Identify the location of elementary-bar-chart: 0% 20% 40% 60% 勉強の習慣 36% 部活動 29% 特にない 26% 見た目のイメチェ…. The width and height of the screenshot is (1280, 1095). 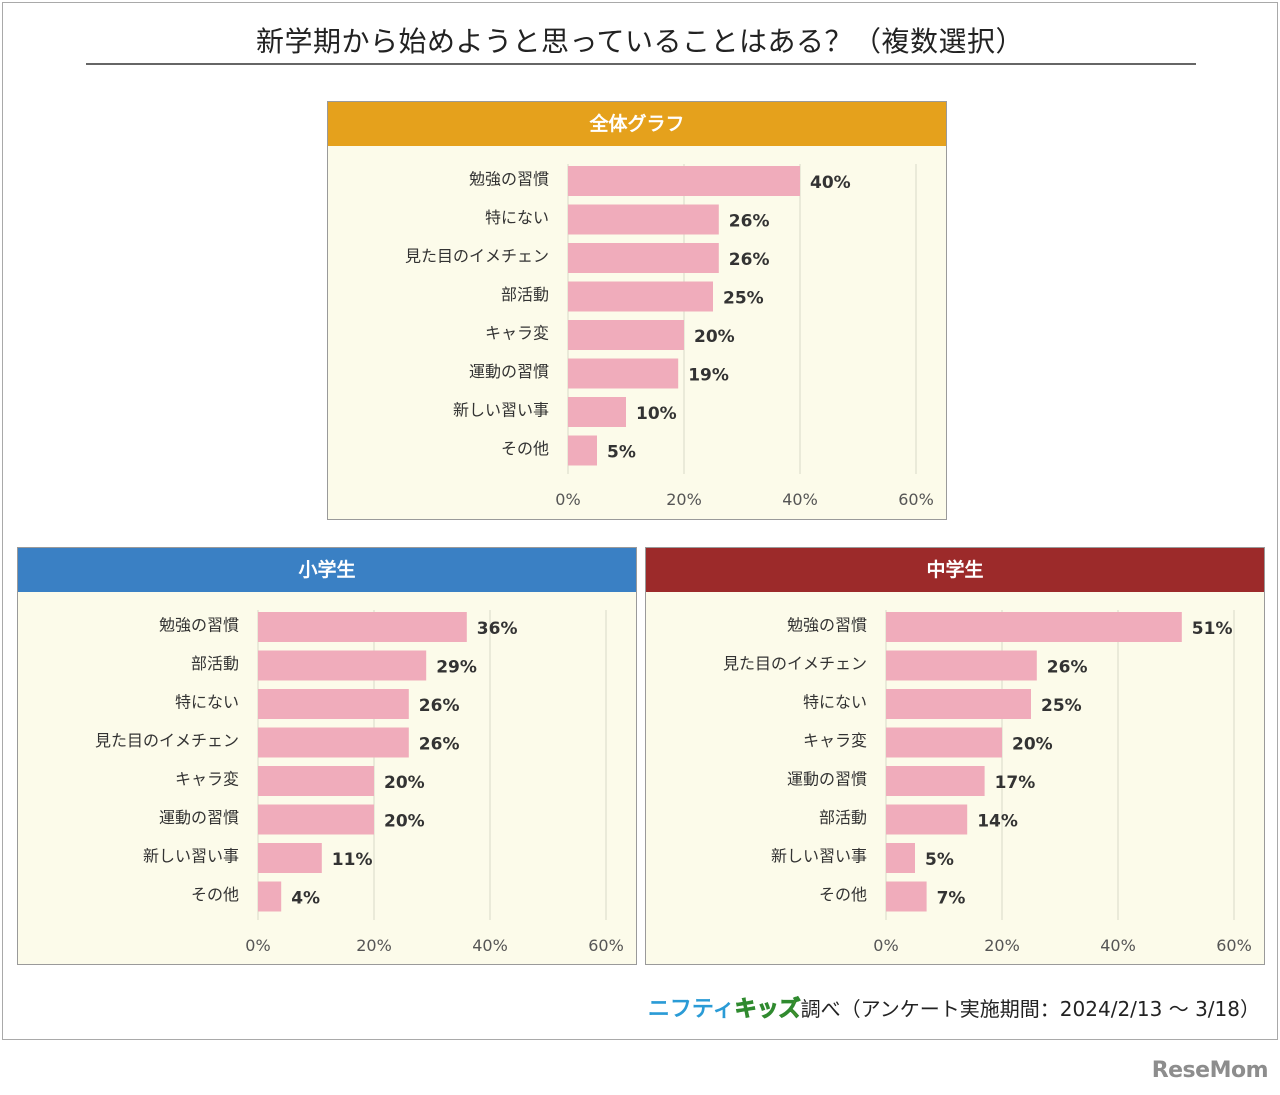
(359, 782).